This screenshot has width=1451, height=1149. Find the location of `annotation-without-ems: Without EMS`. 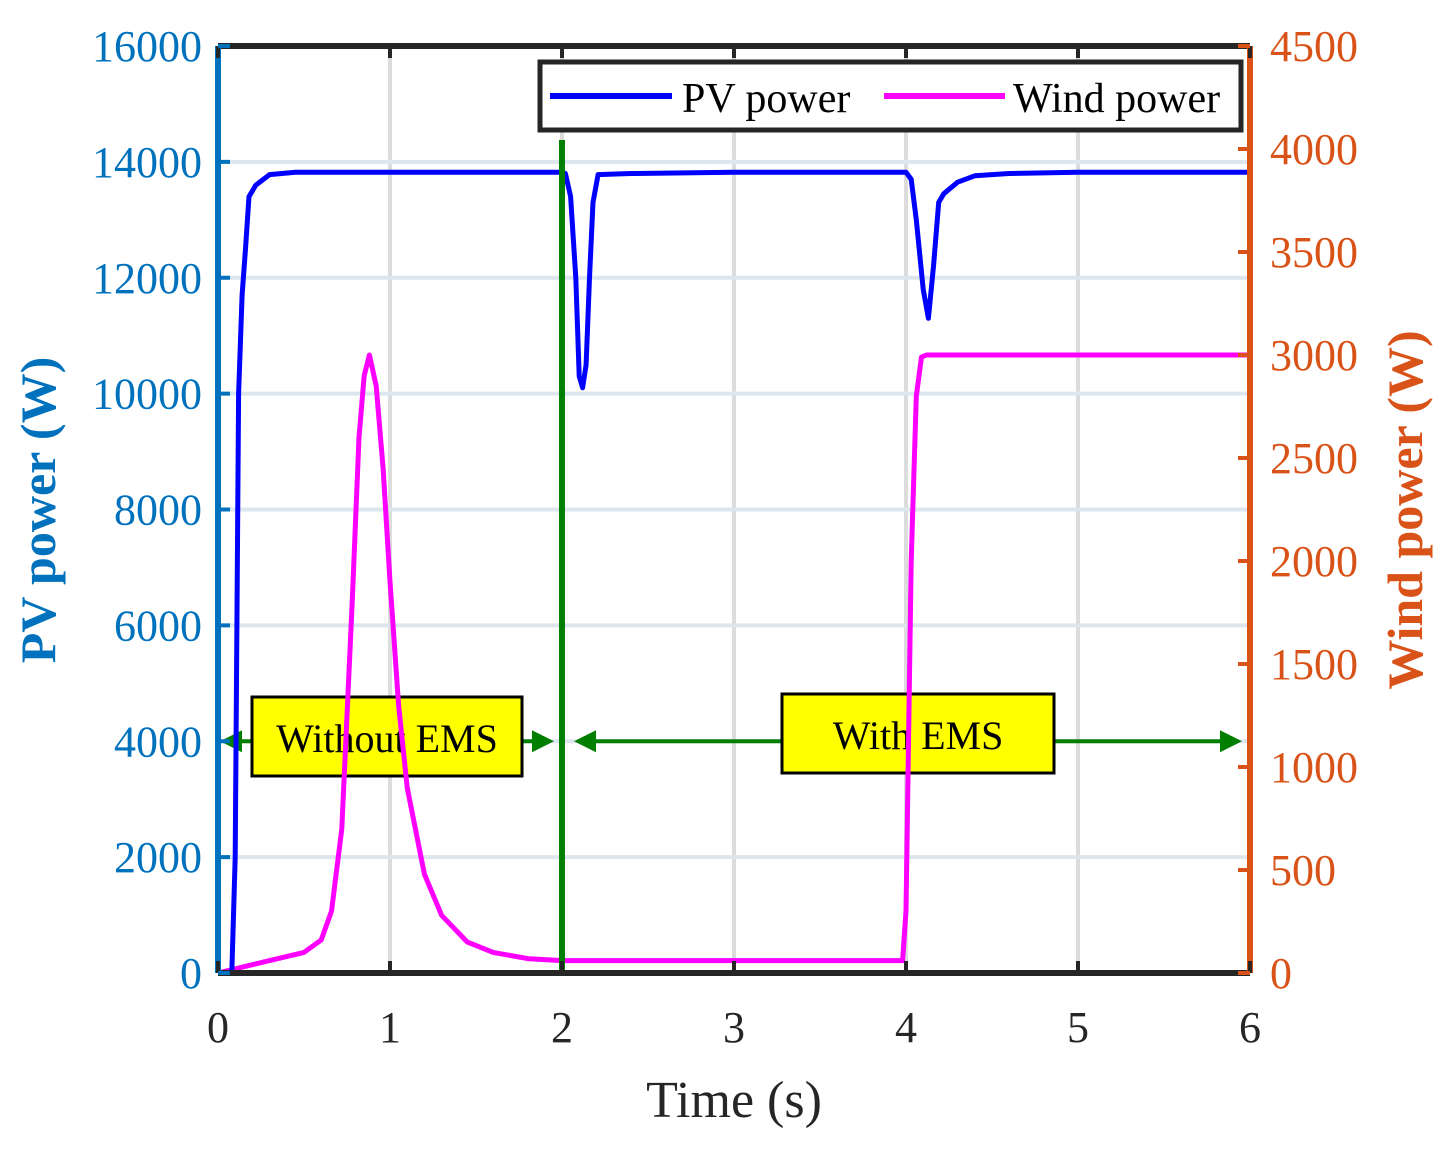

annotation-without-ems: Without EMS is located at coordinates (387, 736).